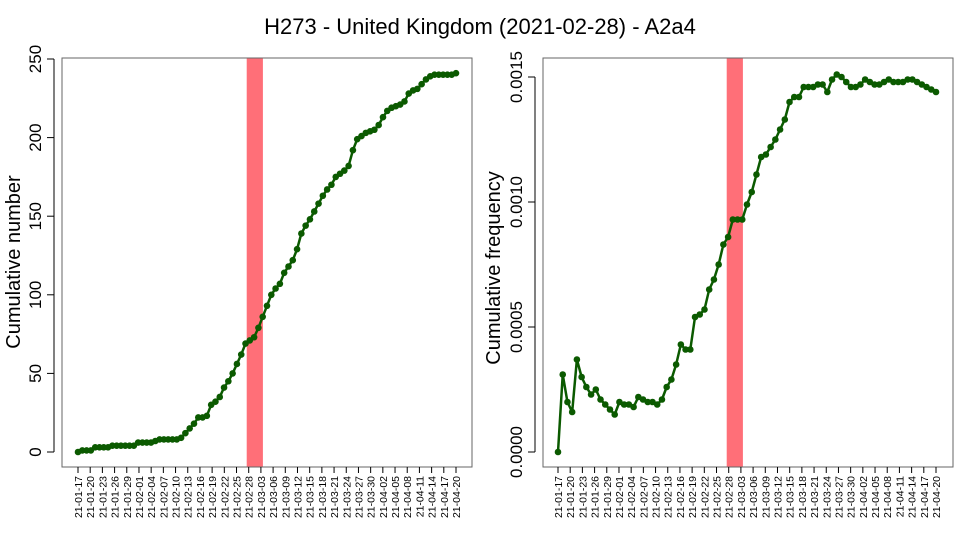 The image size is (960, 533). I want to click on x-tick-label: 21-03-15, so click(311, 497).